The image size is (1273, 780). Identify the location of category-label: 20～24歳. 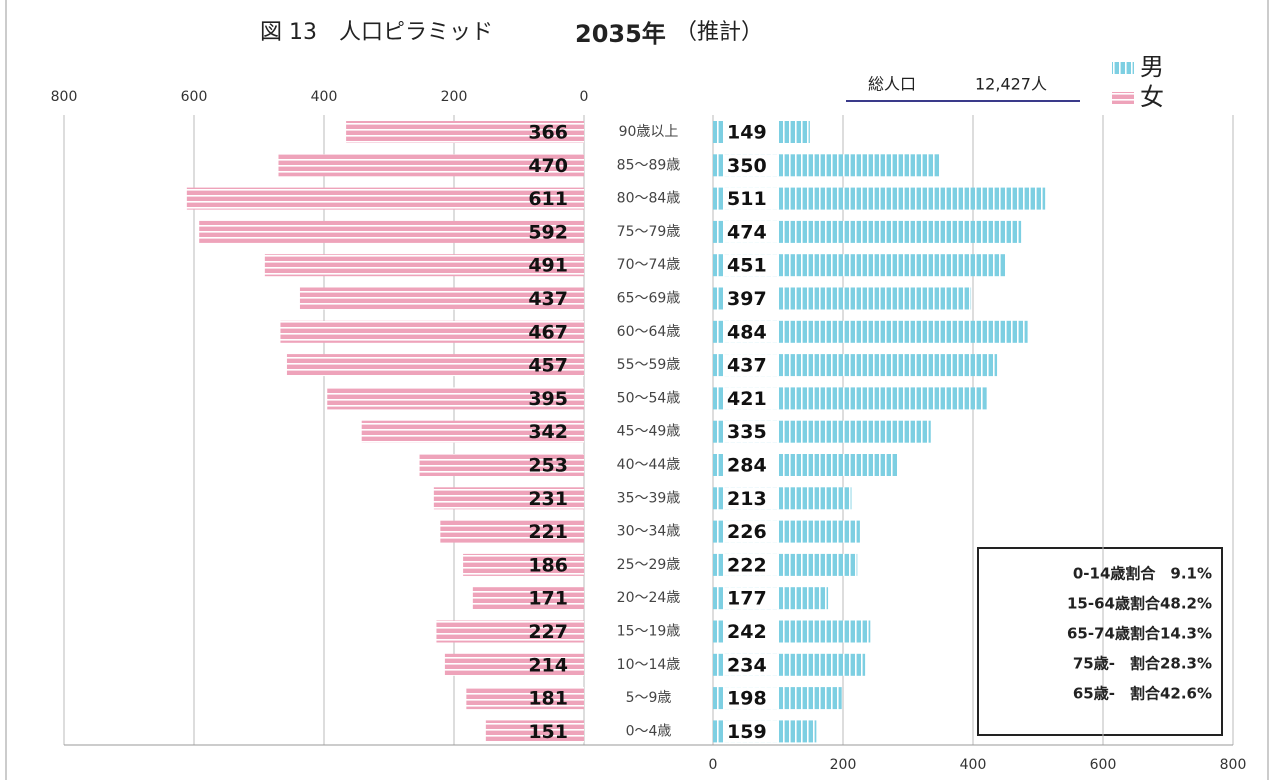
(649, 598).